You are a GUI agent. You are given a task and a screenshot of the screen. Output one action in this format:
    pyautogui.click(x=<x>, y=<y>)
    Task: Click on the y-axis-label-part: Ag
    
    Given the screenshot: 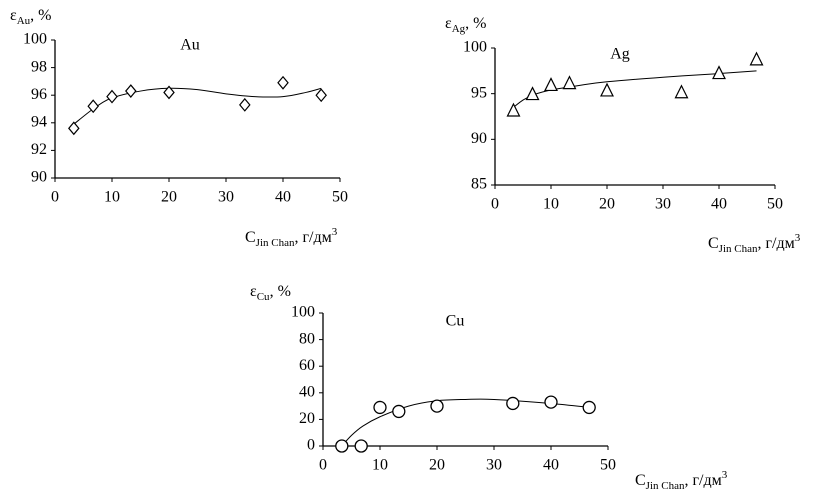 What is the action you would take?
    pyautogui.click(x=459, y=29)
    